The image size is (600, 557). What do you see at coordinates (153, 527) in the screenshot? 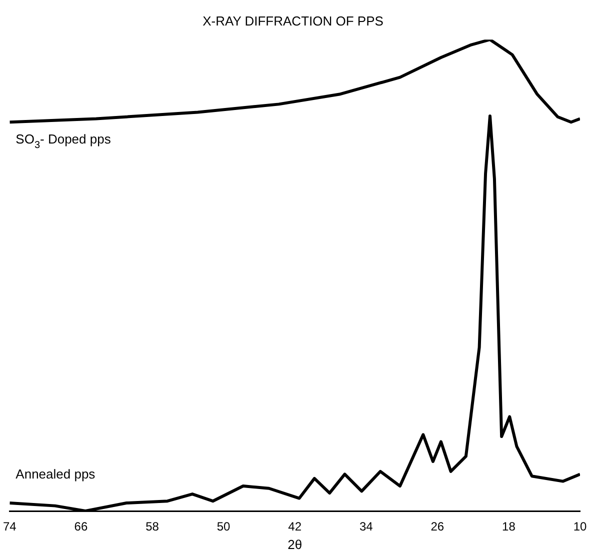
I see `x-tick-label: 58` at bounding box center [153, 527].